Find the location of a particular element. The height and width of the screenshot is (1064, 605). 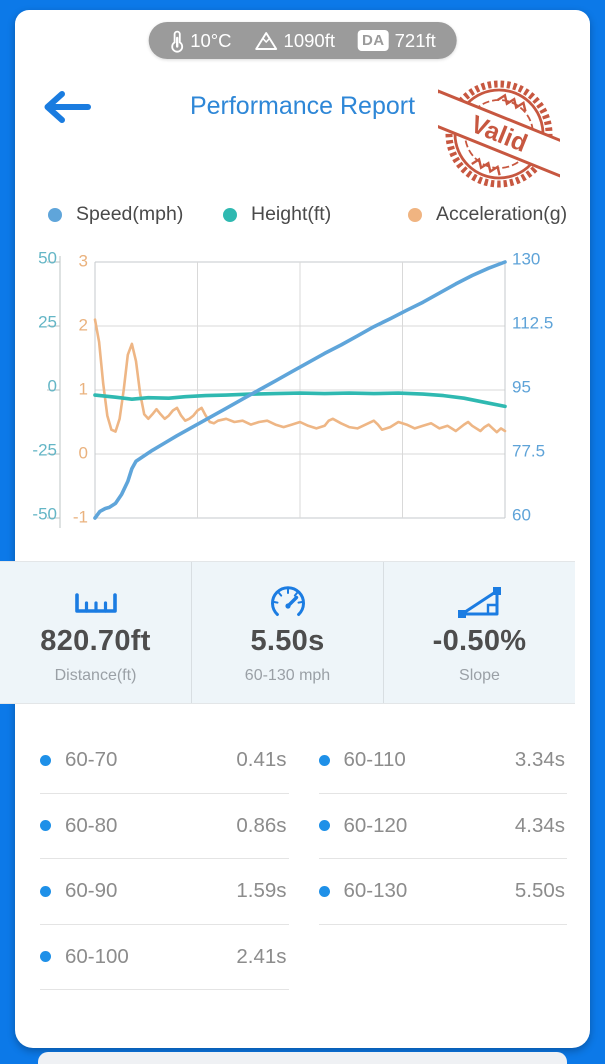

legend-item-speed: Speed(mph) is located at coordinates (115, 214).